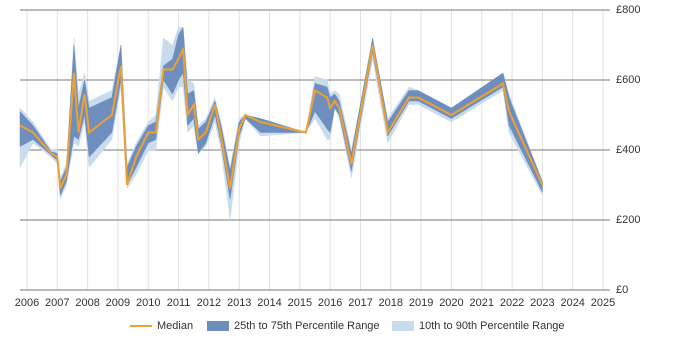 The image size is (700, 350). Describe the element at coordinates (628, 80) in the screenshot. I see `y-tick-label: £600` at that location.